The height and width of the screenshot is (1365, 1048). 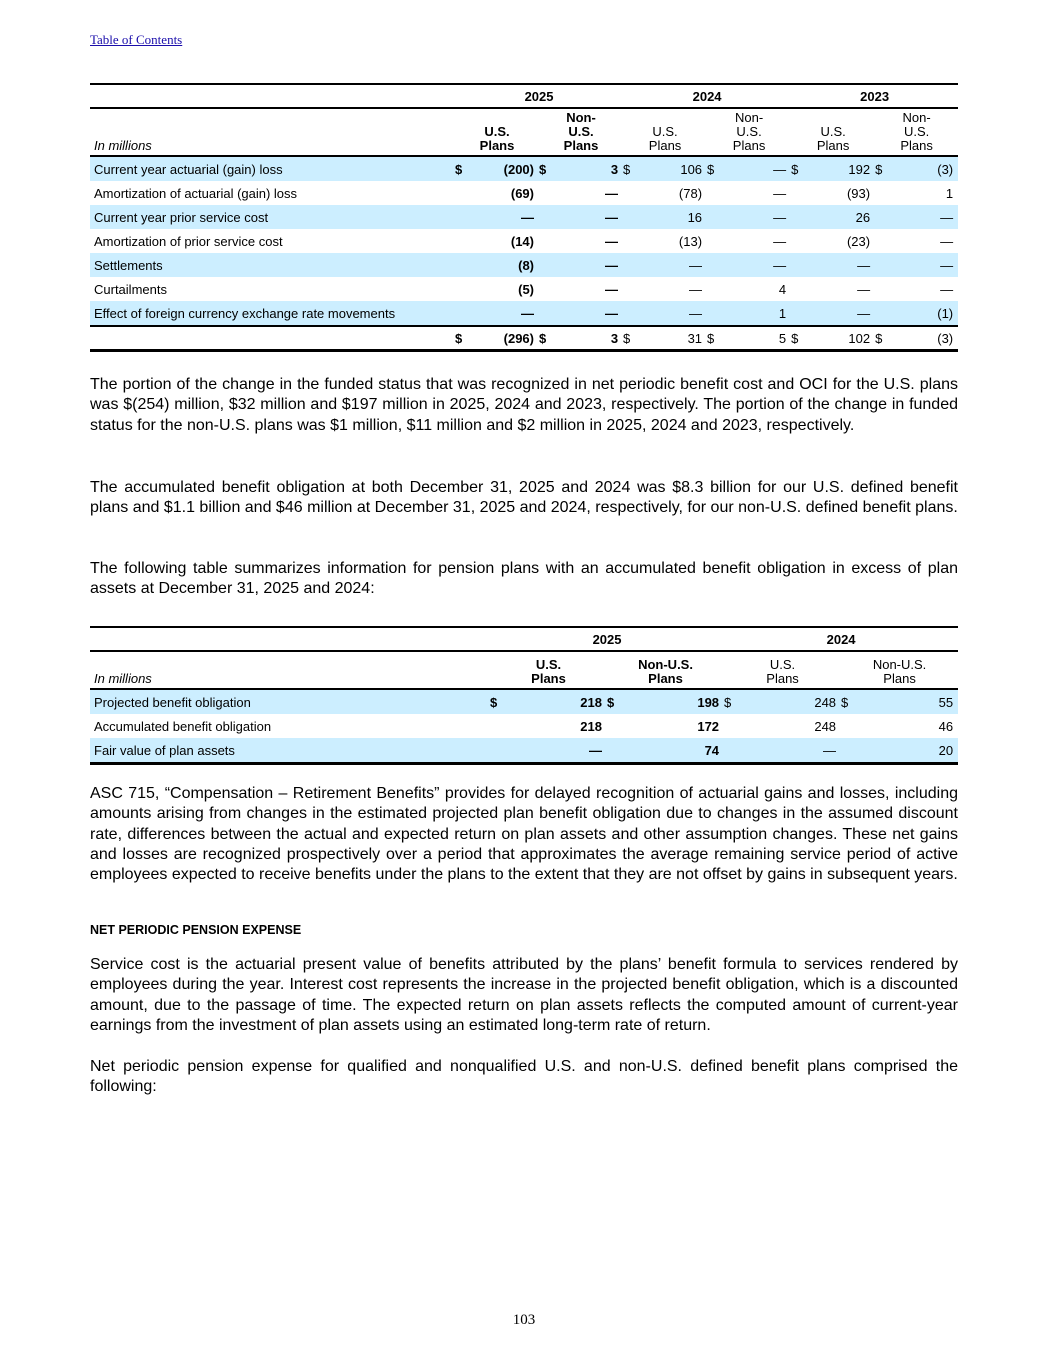 I want to click on row-label: Curtailments, so click(x=130, y=289).